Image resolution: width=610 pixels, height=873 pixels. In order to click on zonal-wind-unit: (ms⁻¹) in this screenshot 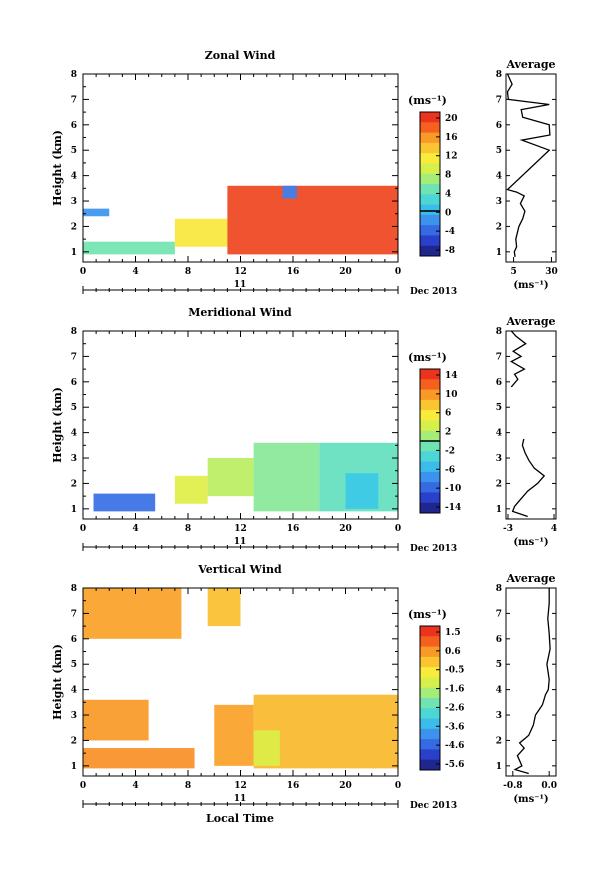, I will do `click(427, 100)`.